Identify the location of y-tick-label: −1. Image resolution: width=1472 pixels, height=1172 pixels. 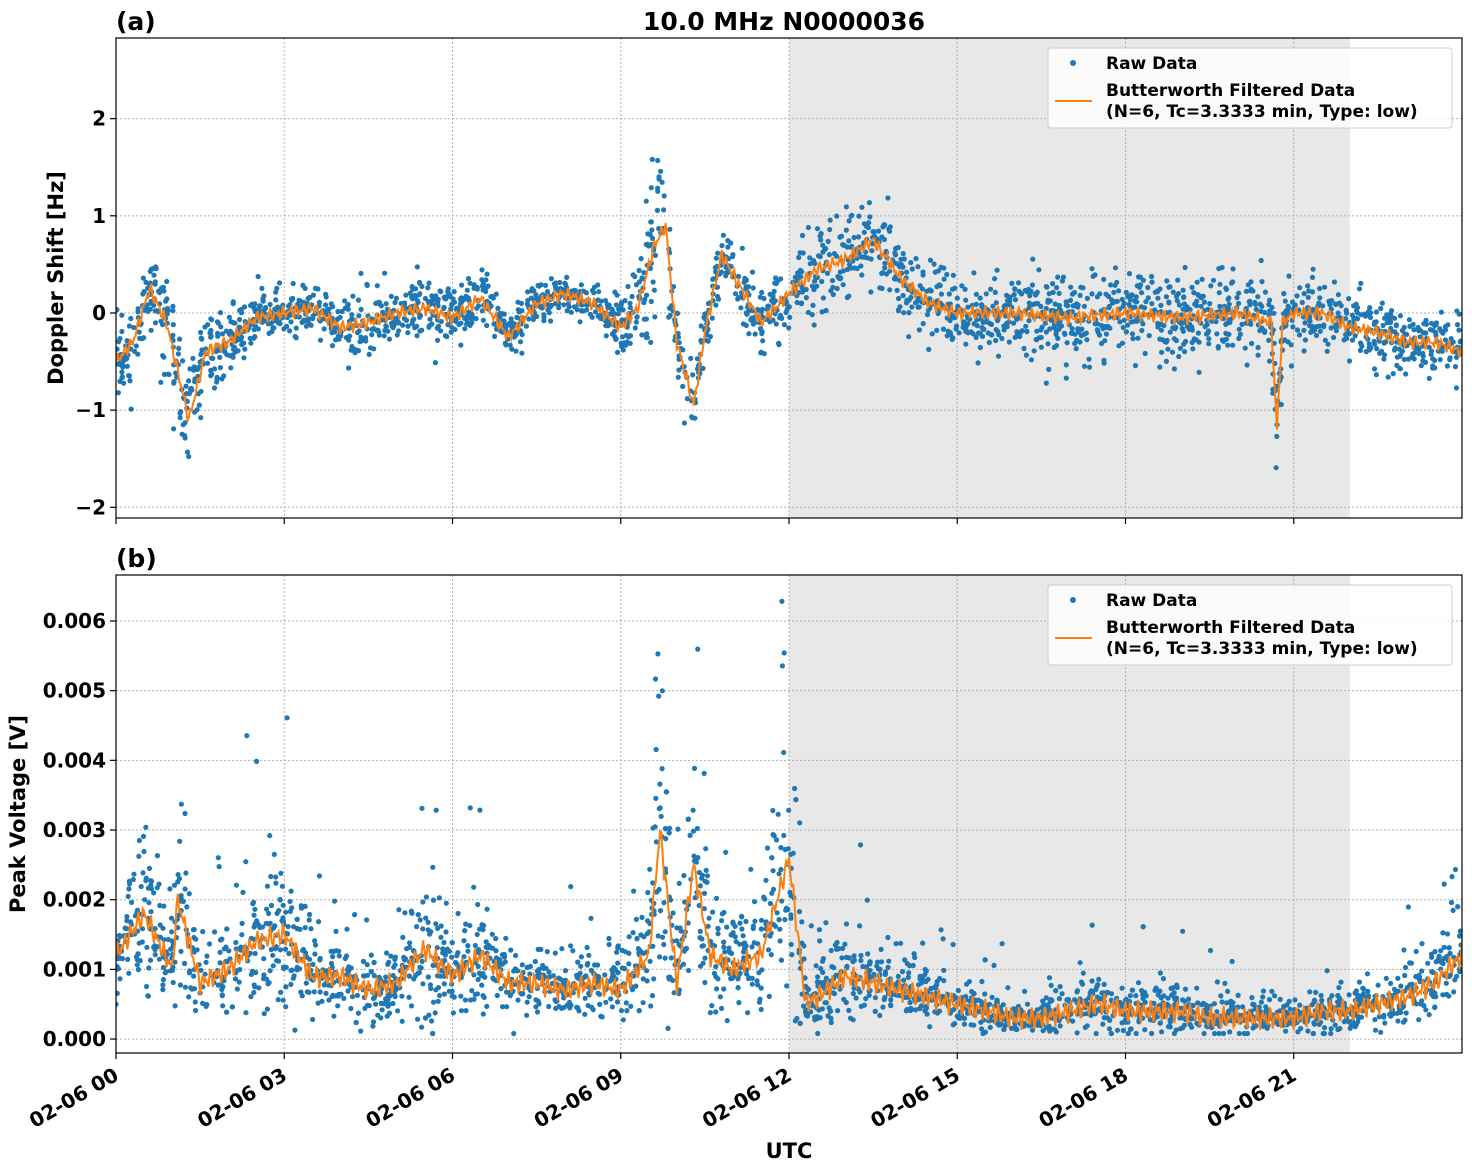
(90, 410).